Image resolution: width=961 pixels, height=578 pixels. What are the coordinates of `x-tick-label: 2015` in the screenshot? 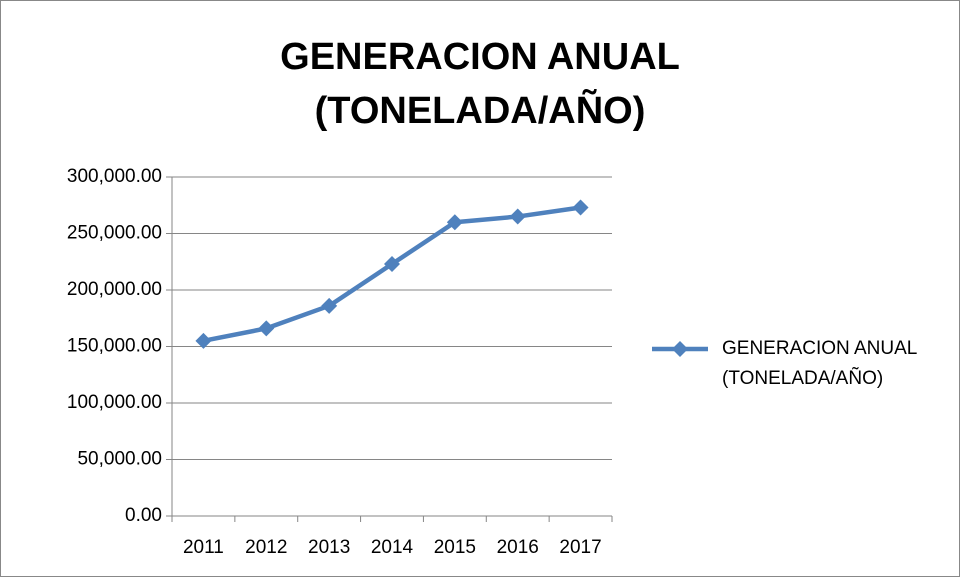 It's located at (455, 547).